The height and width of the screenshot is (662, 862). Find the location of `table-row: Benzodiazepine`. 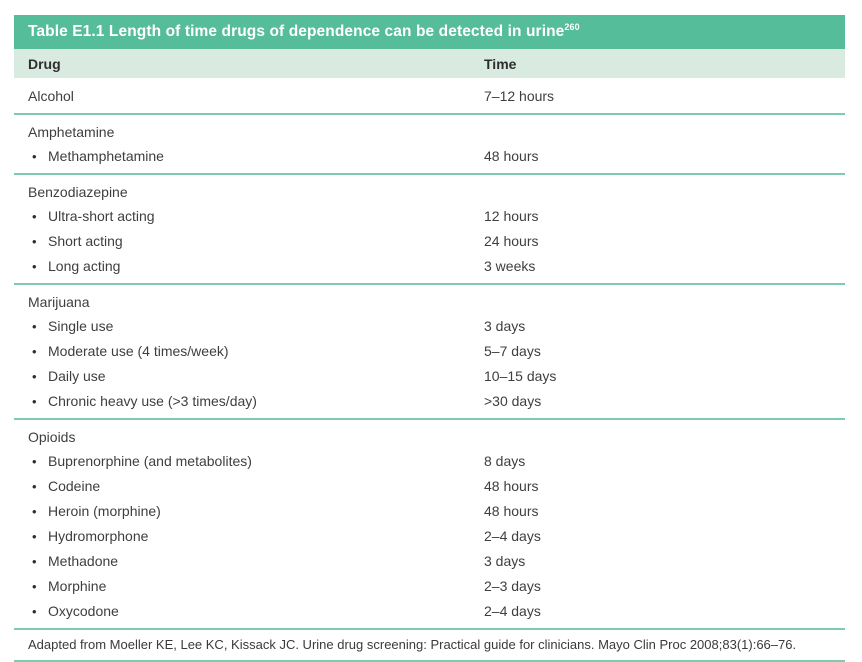

table-row: Benzodiazepine is located at coordinates (429, 192).